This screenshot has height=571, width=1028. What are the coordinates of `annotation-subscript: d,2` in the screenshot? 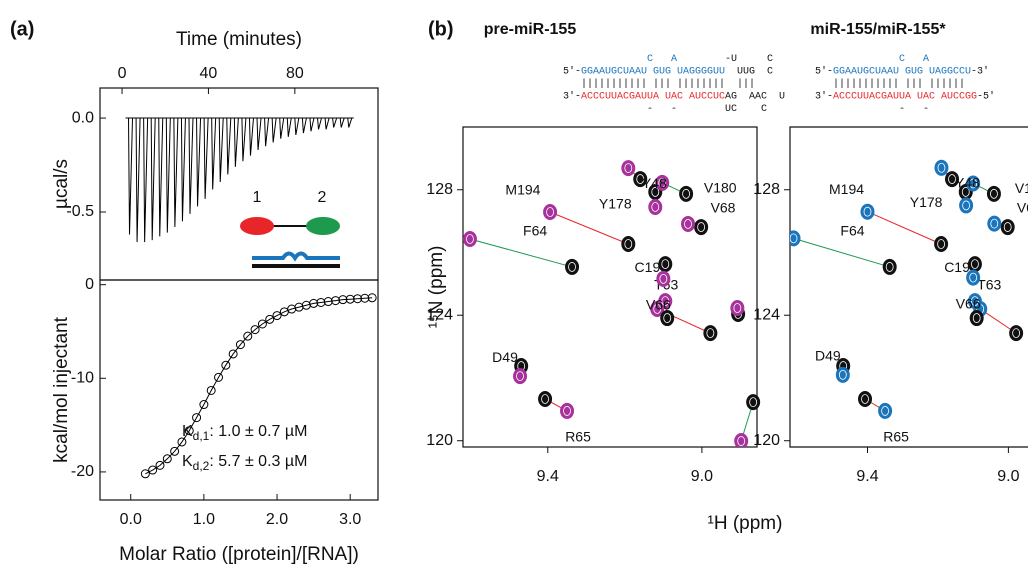 It's located at (201, 466).